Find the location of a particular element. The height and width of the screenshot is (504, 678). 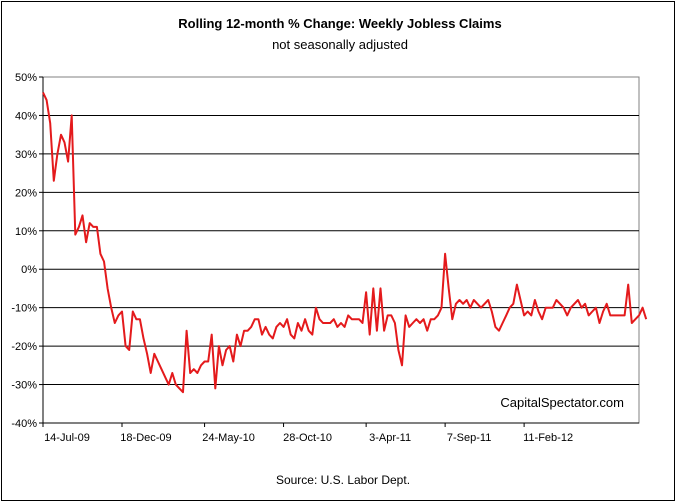

y-tick-label: -20% is located at coordinates (24, 347).